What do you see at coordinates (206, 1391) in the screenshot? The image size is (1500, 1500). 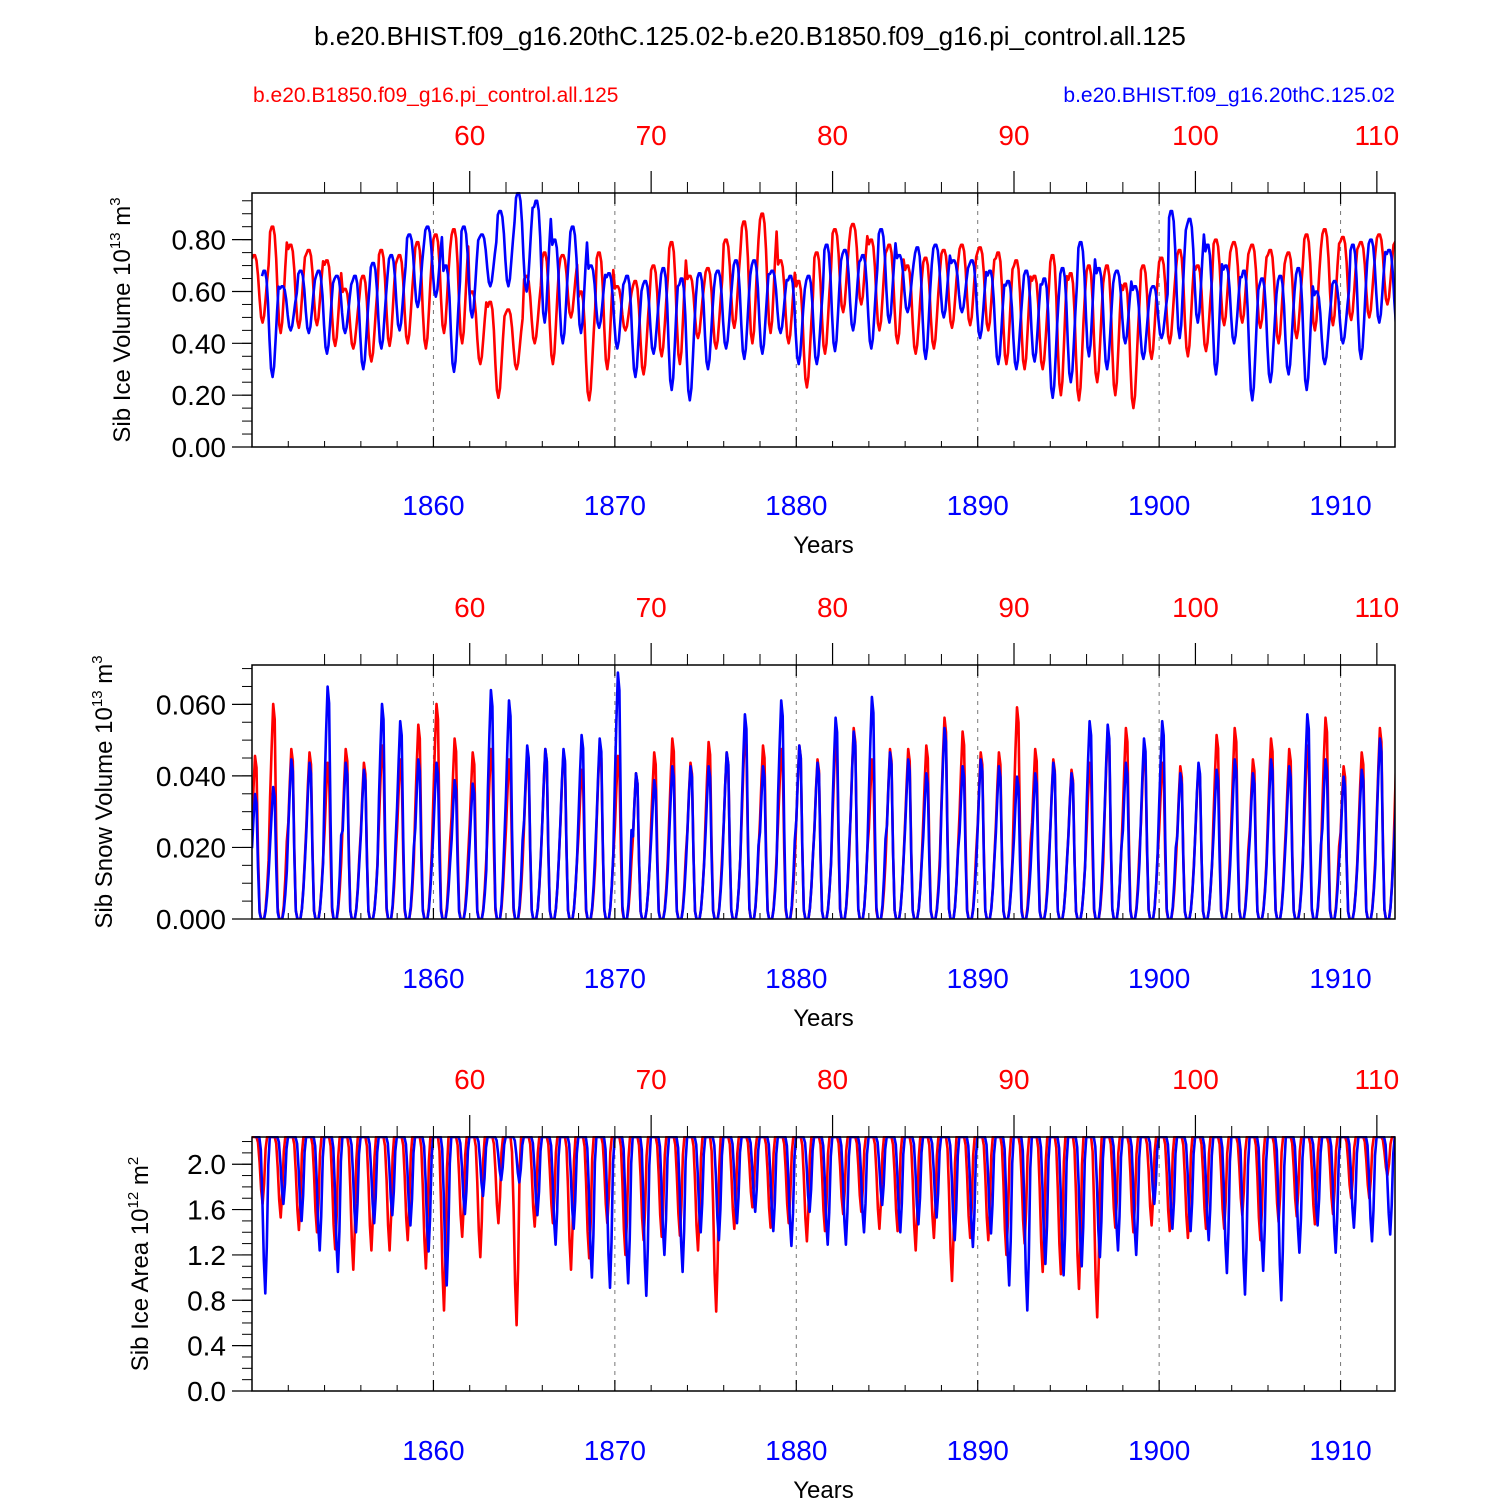 I see `y-tick-label: 0.0` at bounding box center [206, 1391].